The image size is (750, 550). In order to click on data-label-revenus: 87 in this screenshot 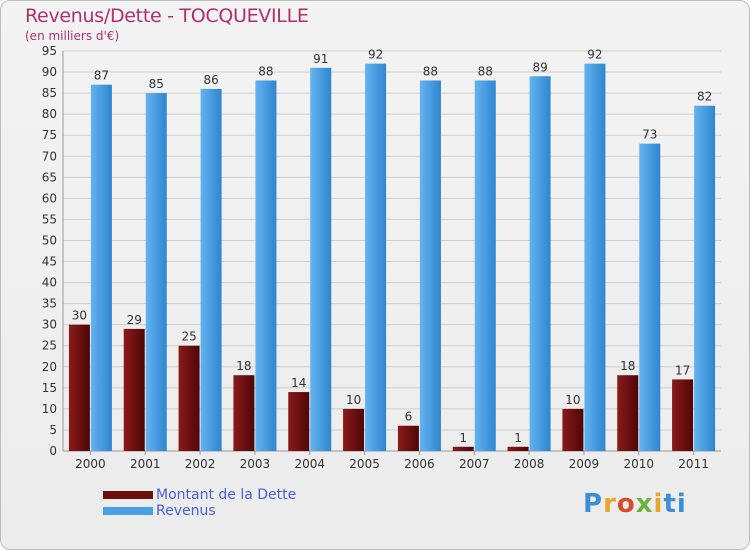, I will do `click(101, 76)`.